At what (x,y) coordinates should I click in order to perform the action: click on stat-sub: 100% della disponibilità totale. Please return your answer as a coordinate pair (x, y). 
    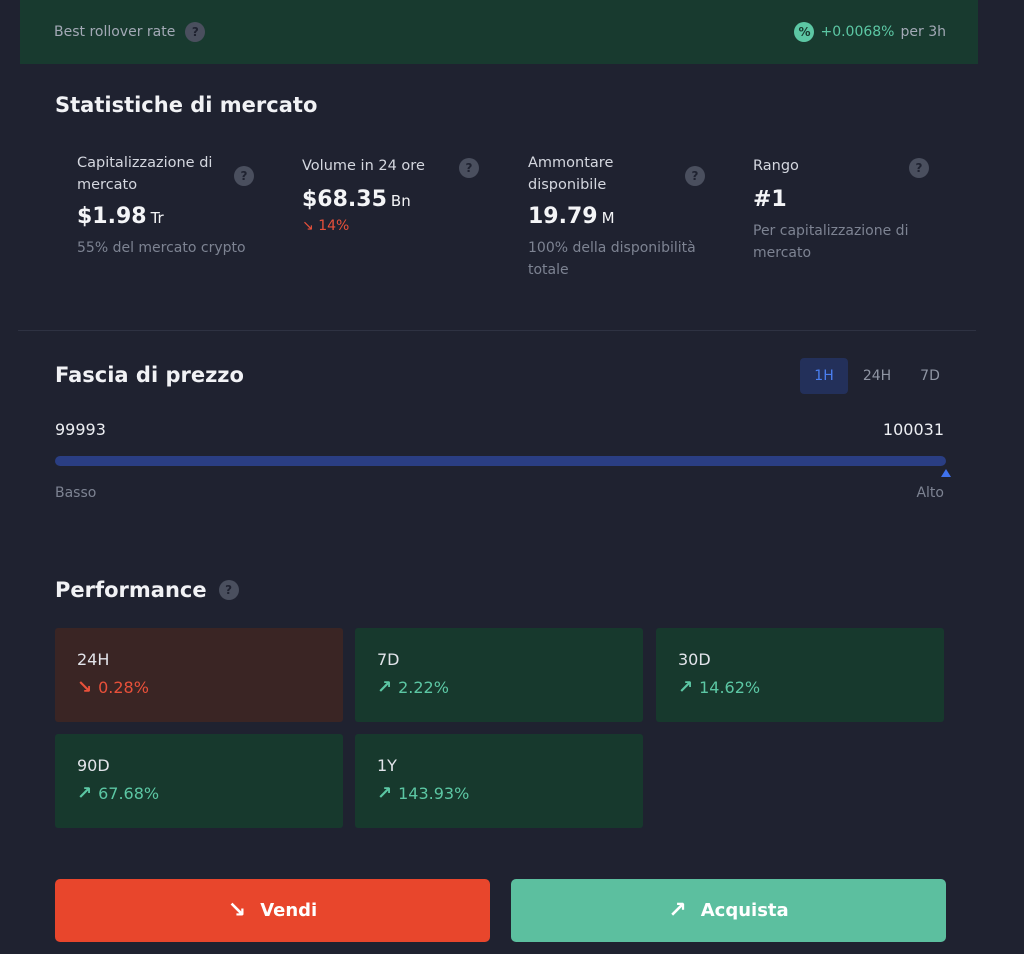
    Looking at the image, I should click on (612, 259).